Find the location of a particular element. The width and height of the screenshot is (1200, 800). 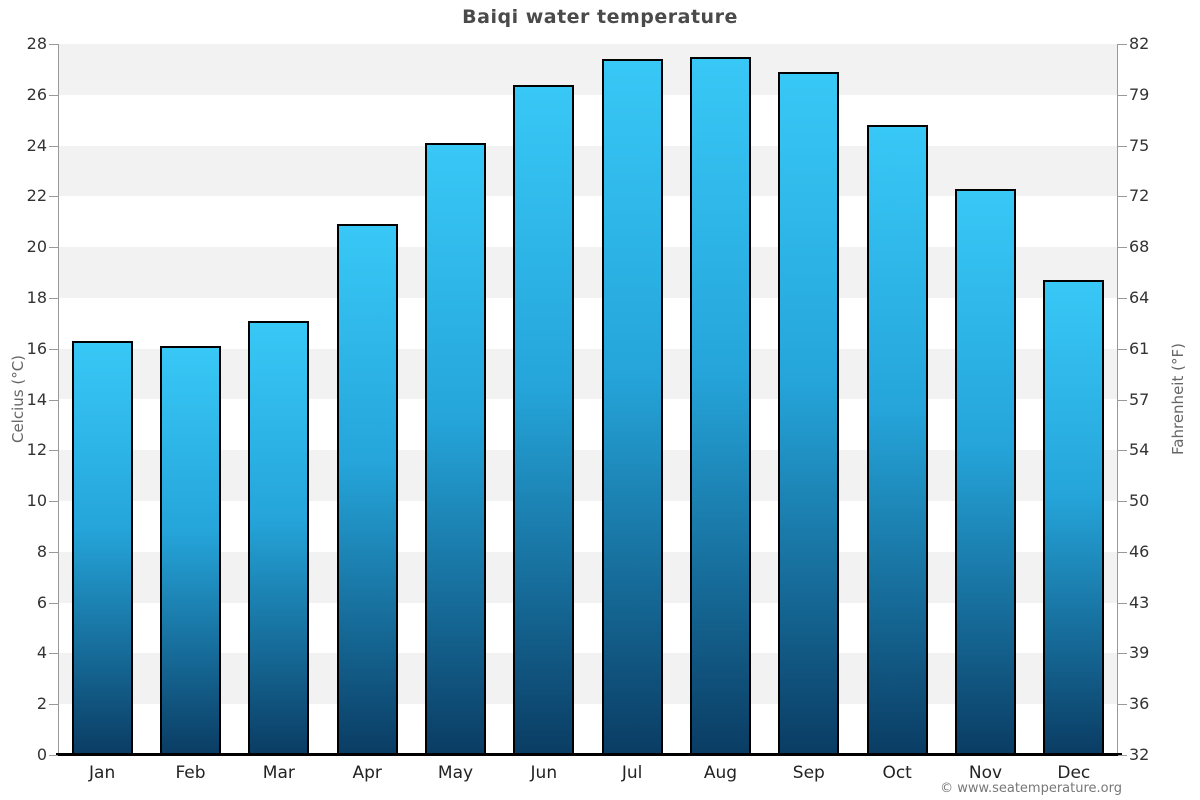

y-axis-line-left is located at coordinates (58, 399).